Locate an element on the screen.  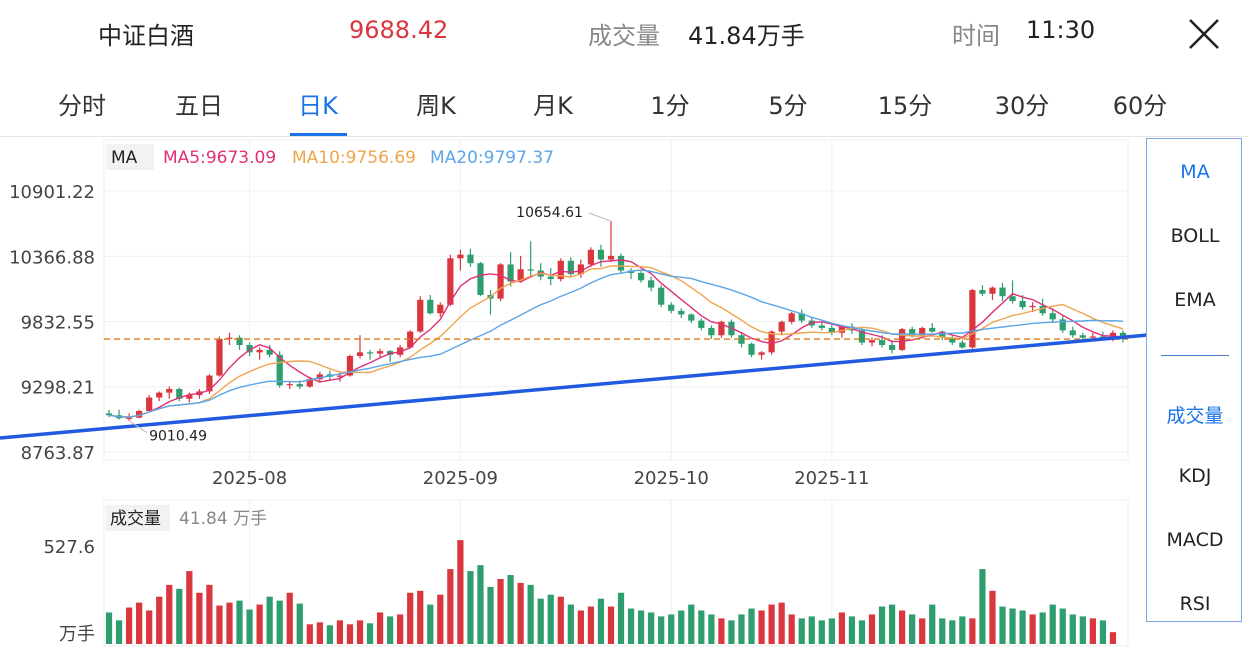
ma20-legend: MA20:9797.37 is located at coordinates (492, 158).